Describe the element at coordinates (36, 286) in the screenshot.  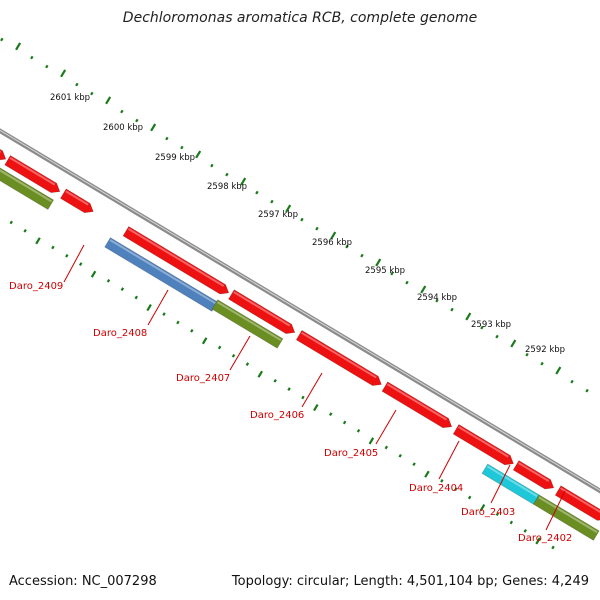
I see `gene-label: Daro_2409` at that location.